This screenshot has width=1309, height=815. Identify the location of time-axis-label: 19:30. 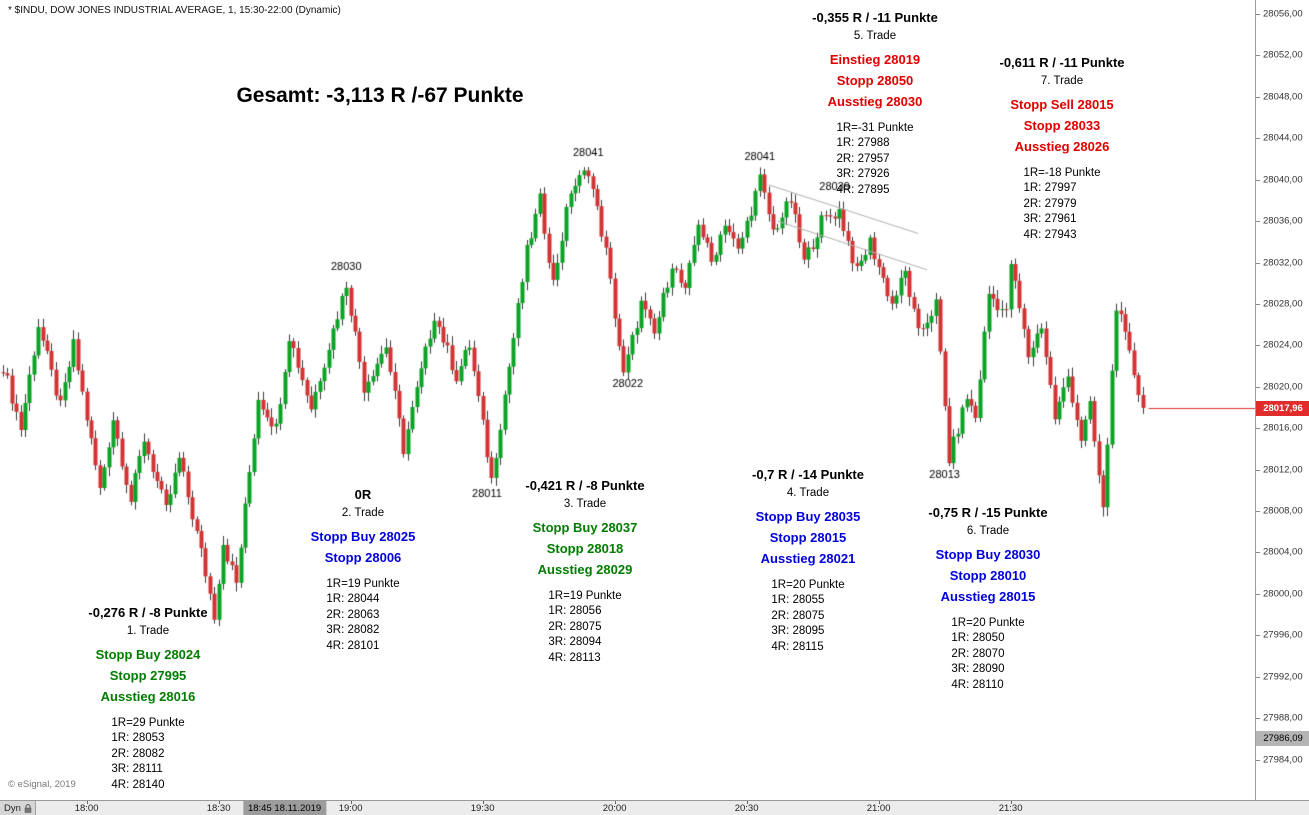
(482, 808).